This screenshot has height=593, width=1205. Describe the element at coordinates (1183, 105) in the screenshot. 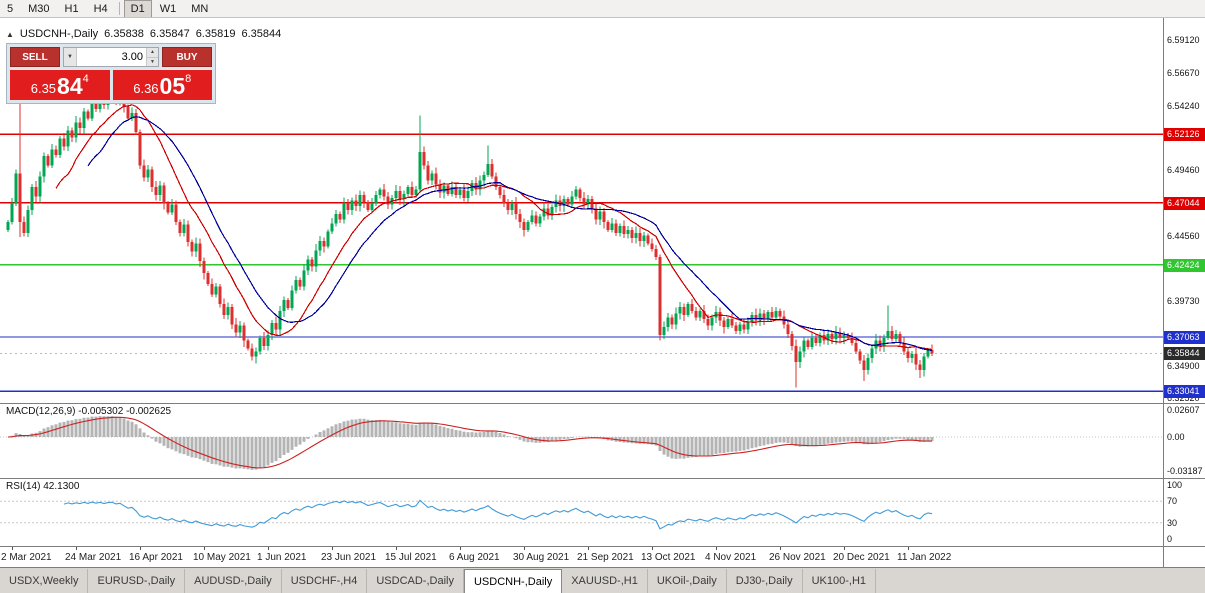

I see `price-axis-label: 6.54240` at that location.